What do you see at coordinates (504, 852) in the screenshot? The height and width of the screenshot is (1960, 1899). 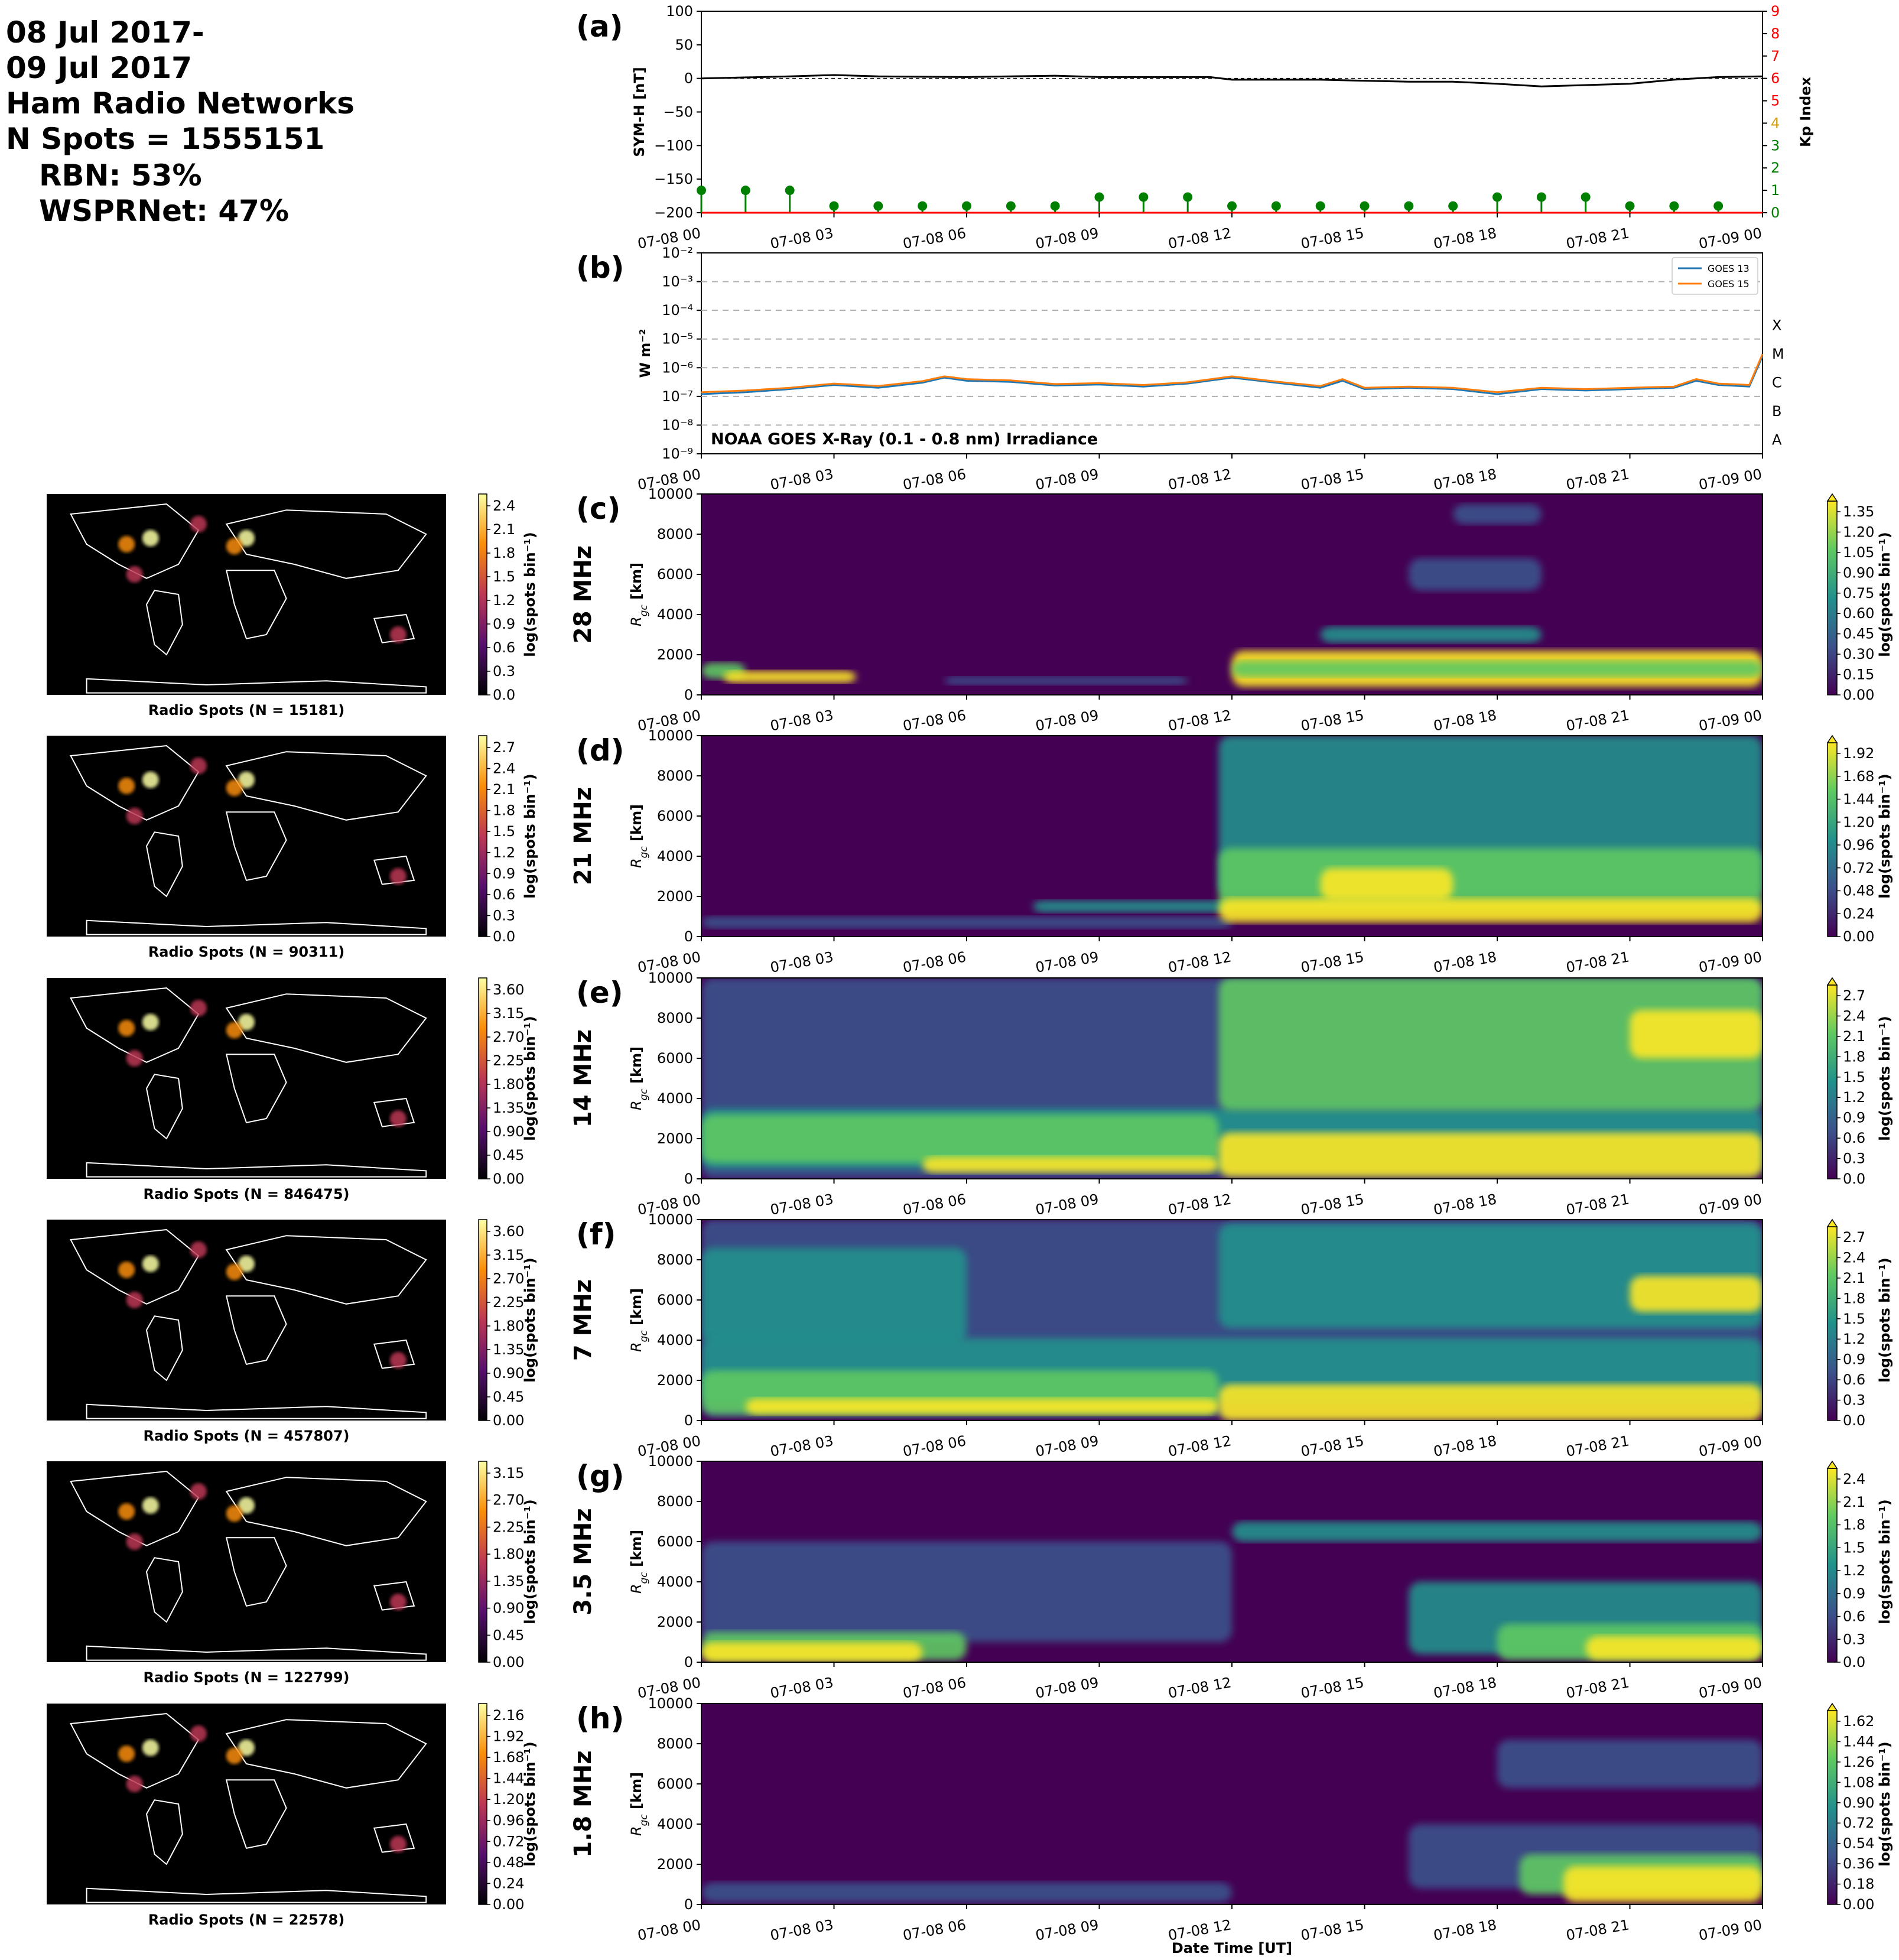 I see `map-colorbar-tick-label: 1.2` at bounding box center [504, 852].